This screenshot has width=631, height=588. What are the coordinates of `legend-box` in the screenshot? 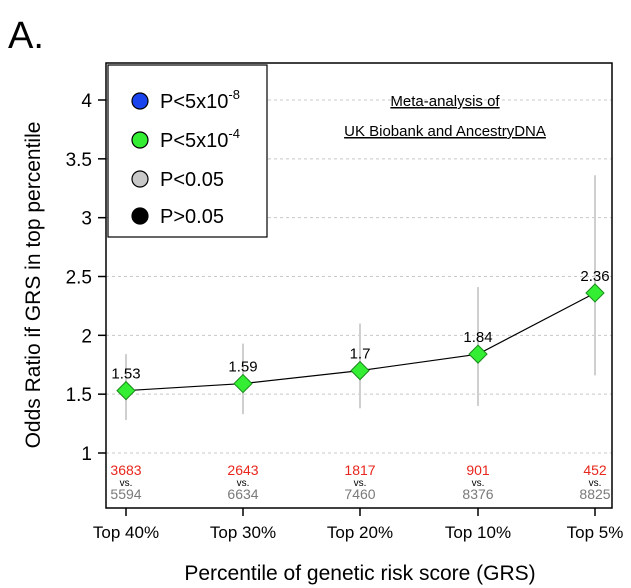 It's located at (187, 151).